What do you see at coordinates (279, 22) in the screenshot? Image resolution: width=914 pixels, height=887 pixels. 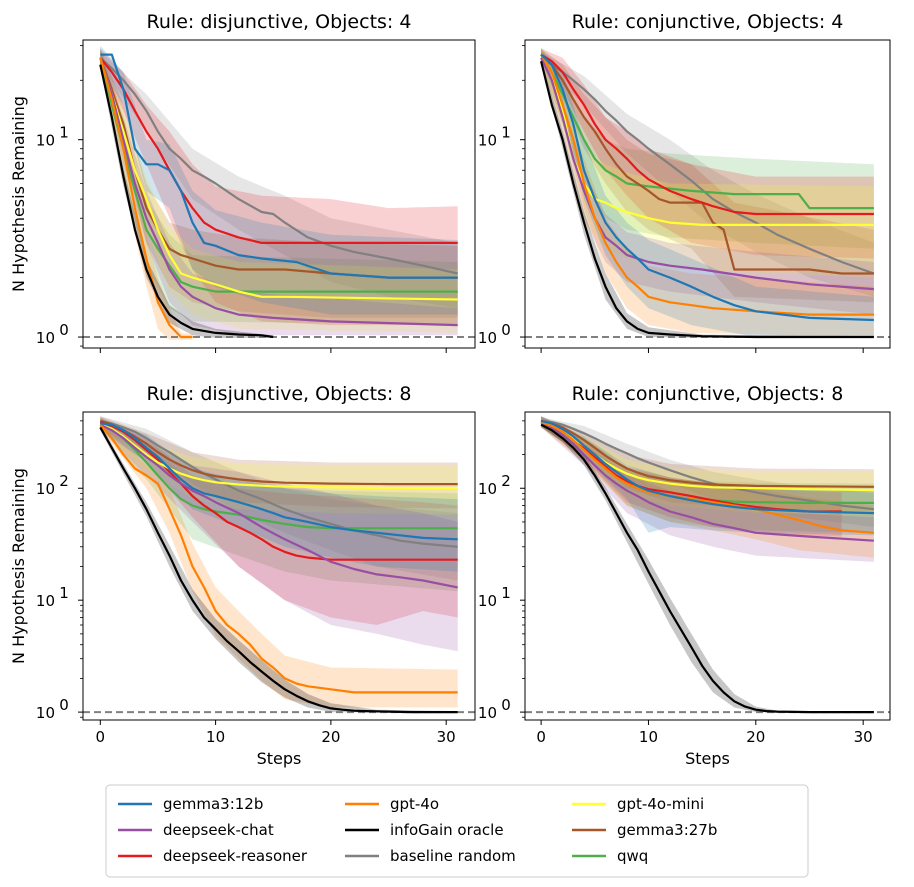 I see `panel-title: Rule: disjunctive, Objects: 4` at bounding box center [279, 22].